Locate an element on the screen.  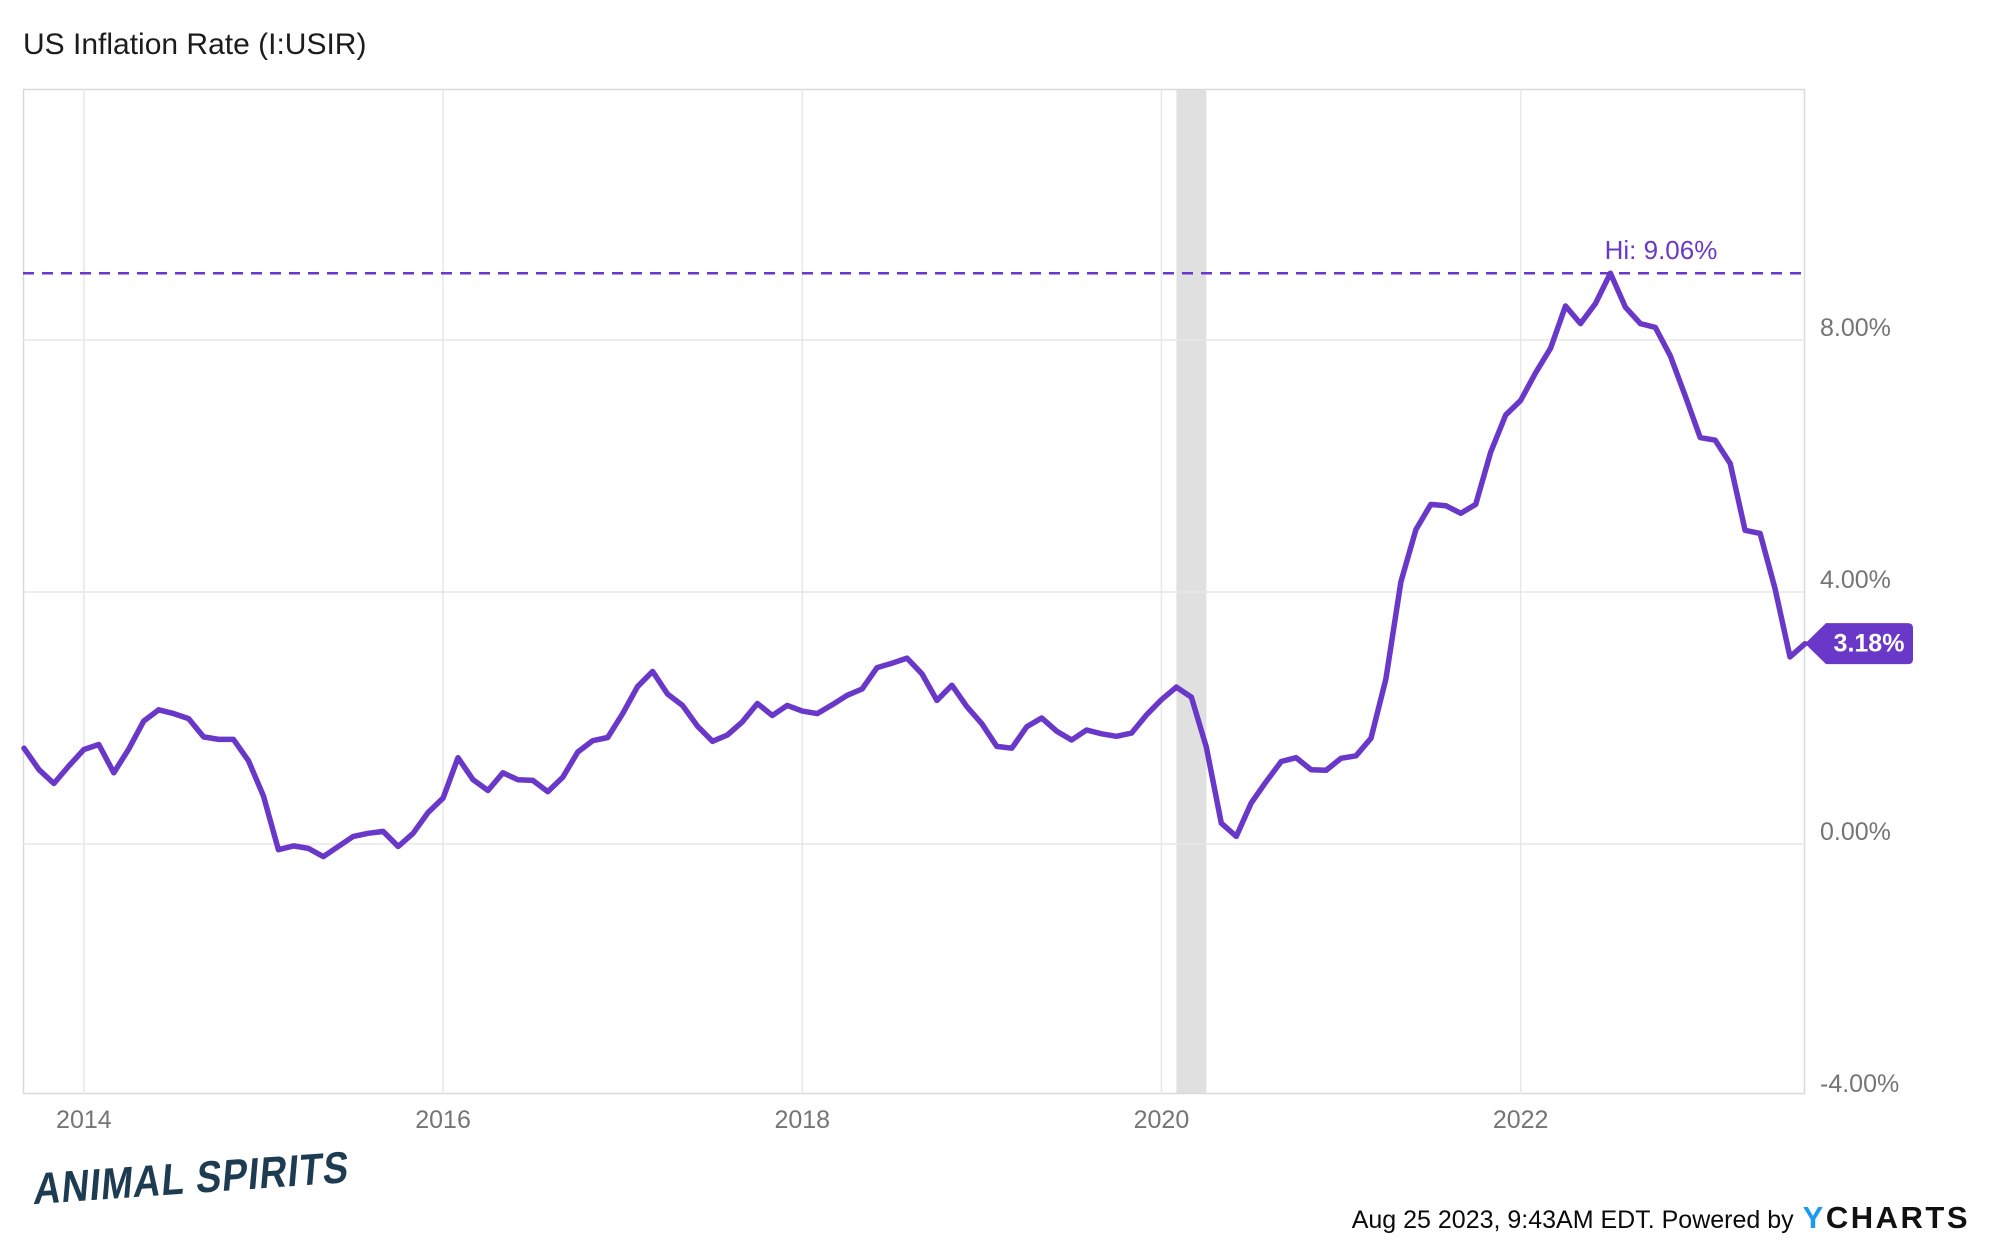
y-axis-label-8.00%: 8.00% is located at coordinates (1855, 328).